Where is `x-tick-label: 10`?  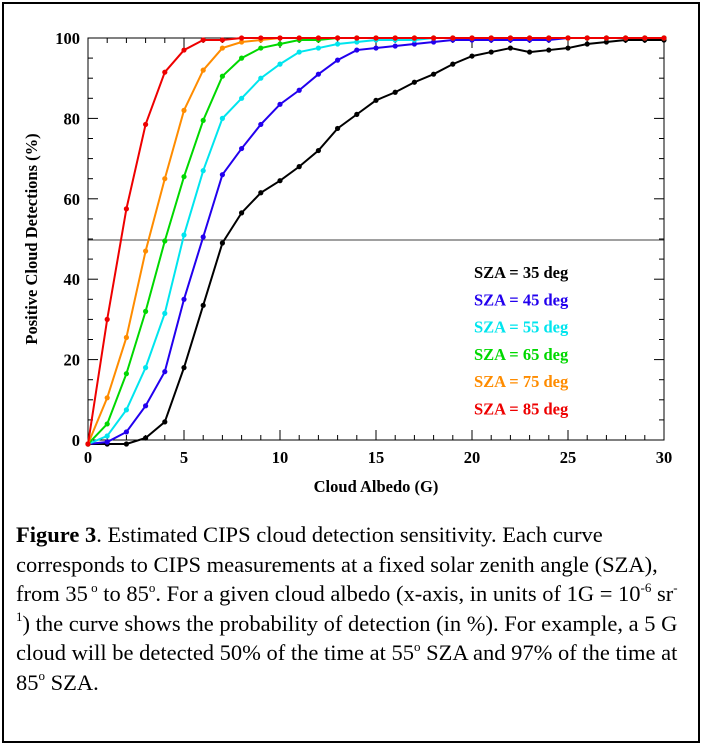
x-tick-label: 10 is located at coordinates (280, 457).